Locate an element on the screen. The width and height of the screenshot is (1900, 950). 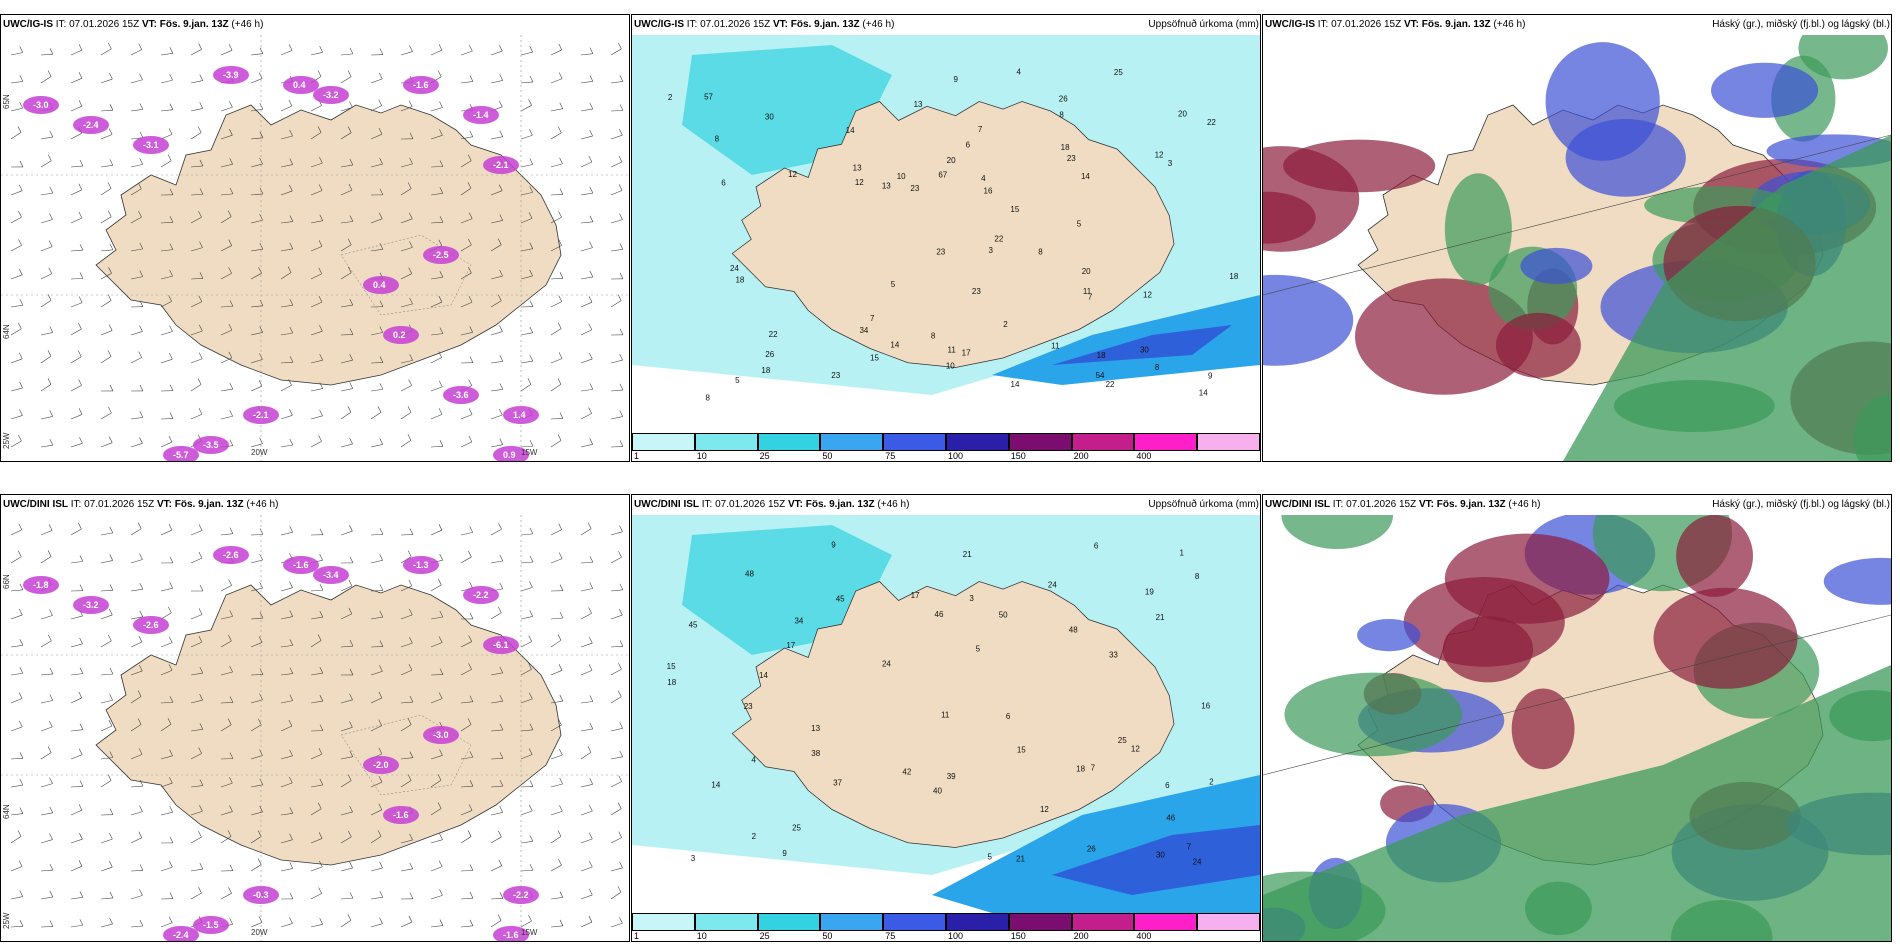
high-cloud-area is located at coordinates (1373, 714).